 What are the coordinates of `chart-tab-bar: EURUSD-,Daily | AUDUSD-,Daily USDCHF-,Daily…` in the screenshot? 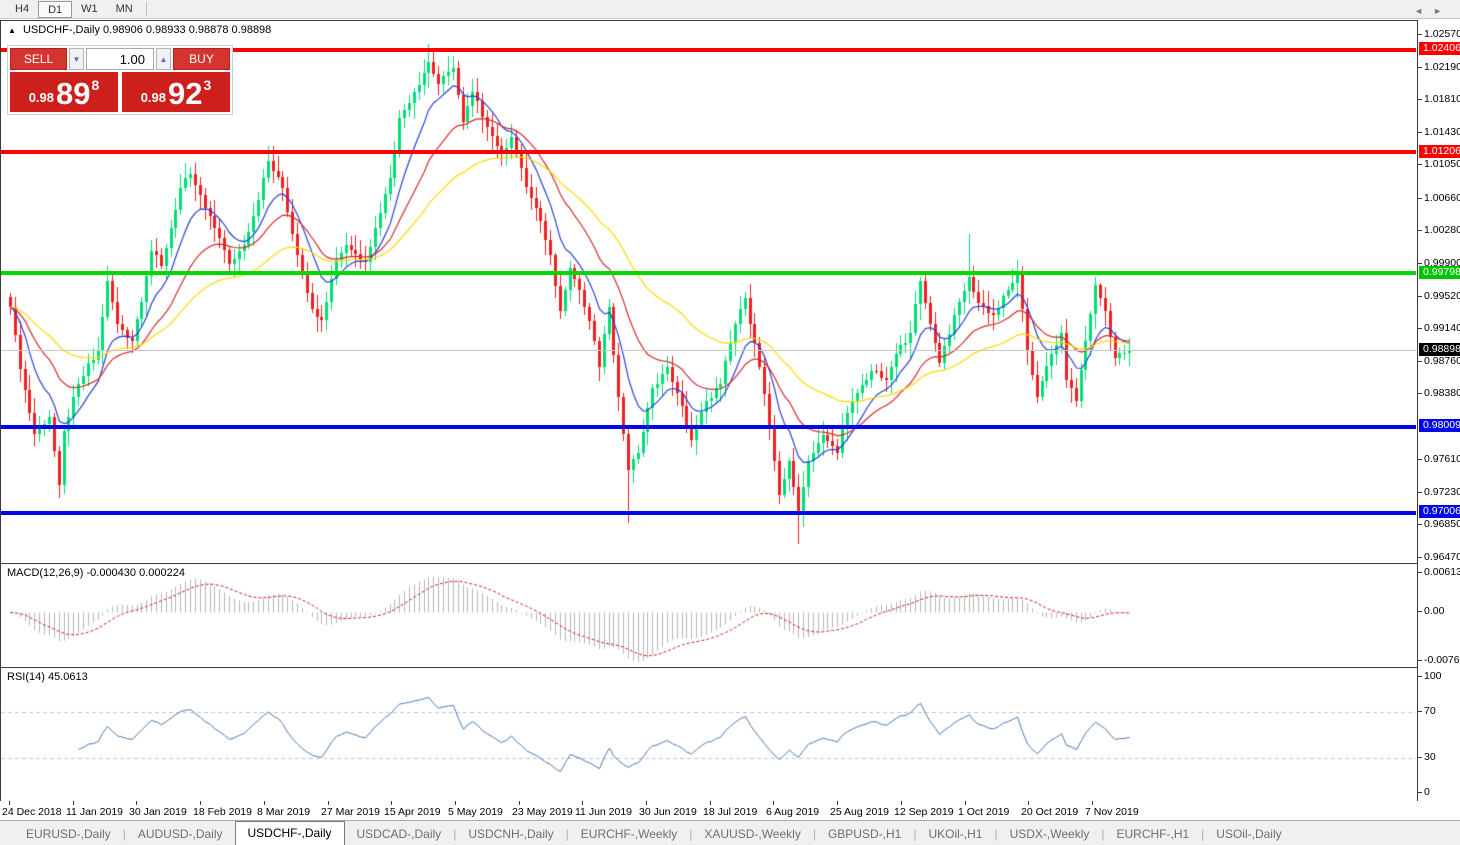 It's located at (730, 832).